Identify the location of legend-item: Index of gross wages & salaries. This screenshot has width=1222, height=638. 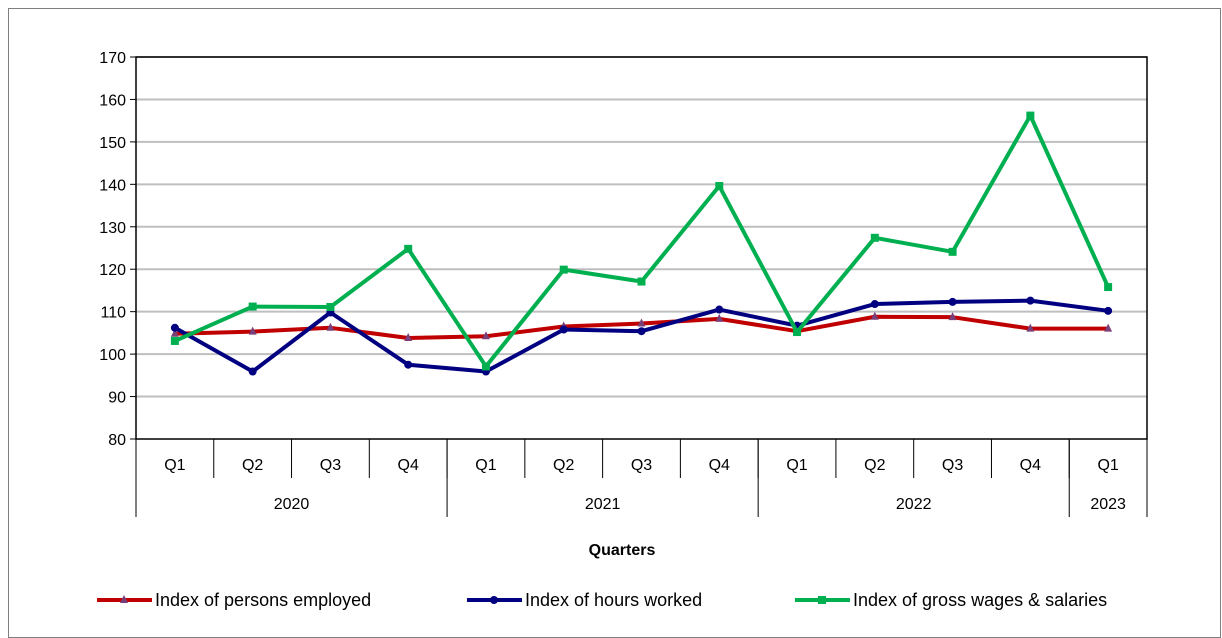
(951, 600).